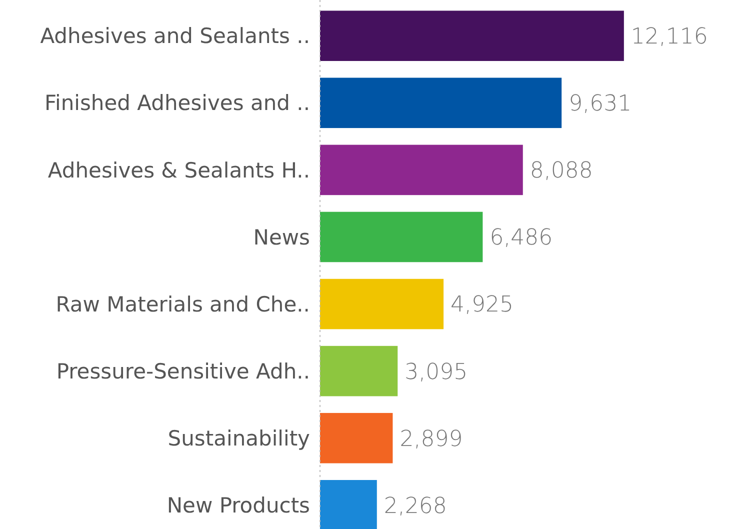  I want to click on y-tick-label: New Products, so click(238, 506).